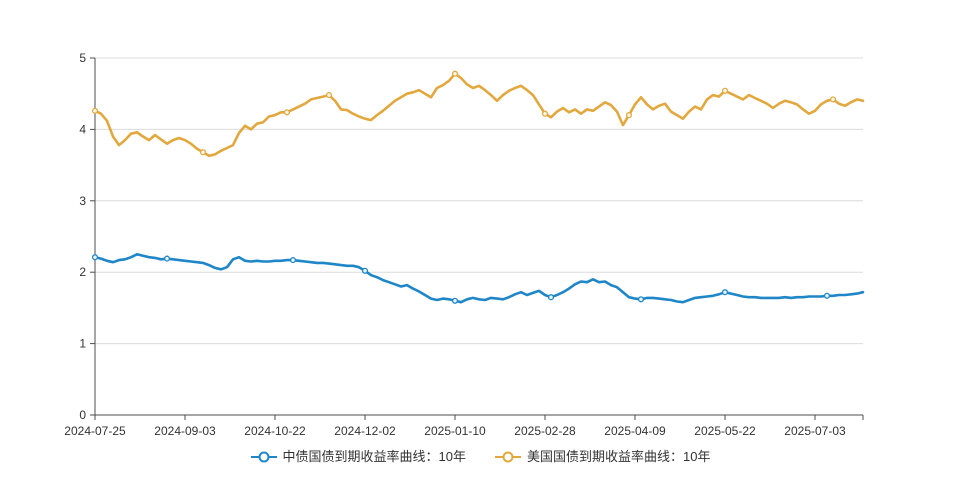 Image resolution: width=960 pixels, height=480 pixels. Describe the element at coordinates (82, 201) in the screenshot. I see `y-axis-label: 3` at that location.